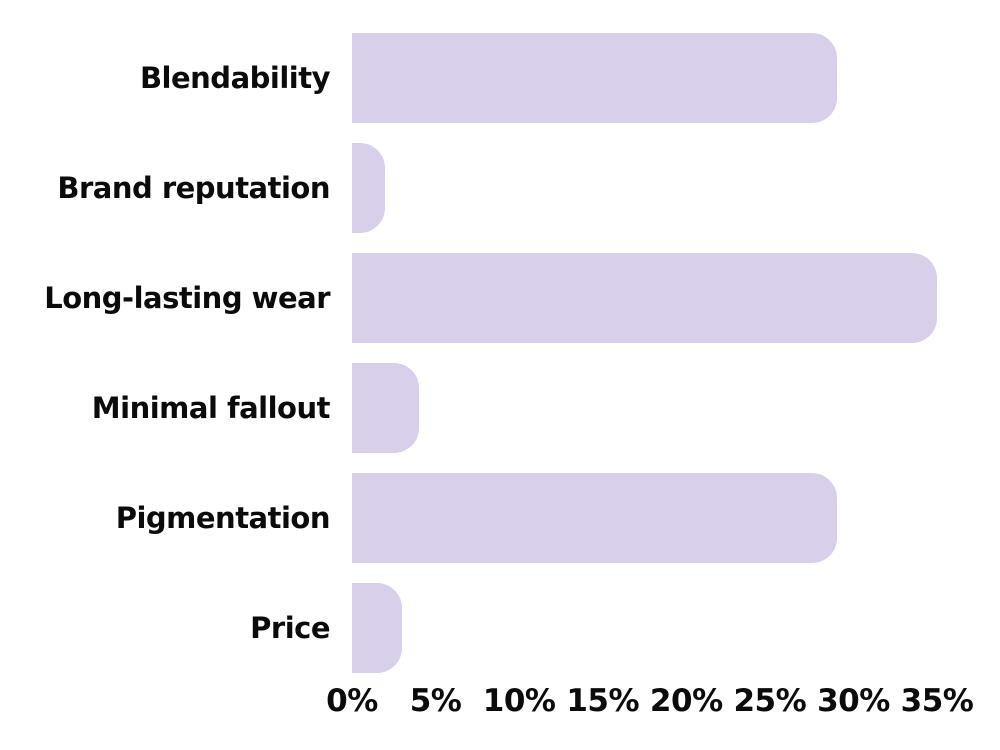  I want to click on x-axis-tick-label: 30%, so click(853, 701).